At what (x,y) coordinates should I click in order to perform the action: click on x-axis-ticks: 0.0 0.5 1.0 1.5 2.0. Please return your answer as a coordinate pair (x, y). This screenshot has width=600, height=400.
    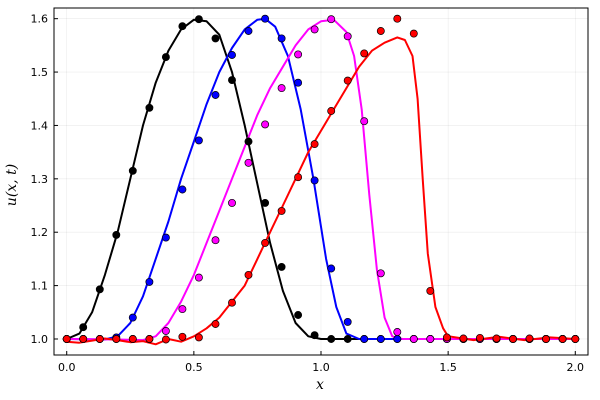
    Looking at the image, I should click on (321, 362).